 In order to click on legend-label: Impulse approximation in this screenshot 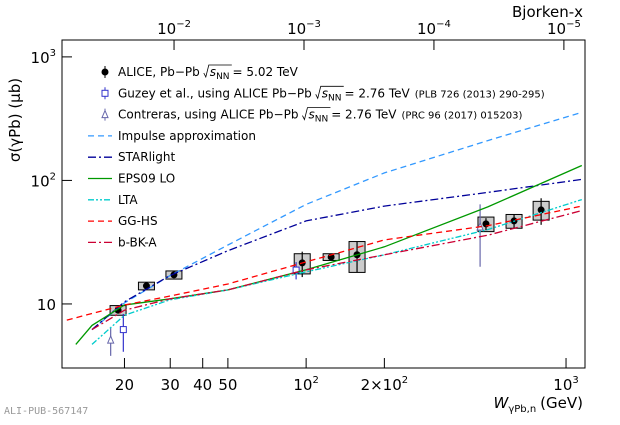, I will do `click(187, 136)`.